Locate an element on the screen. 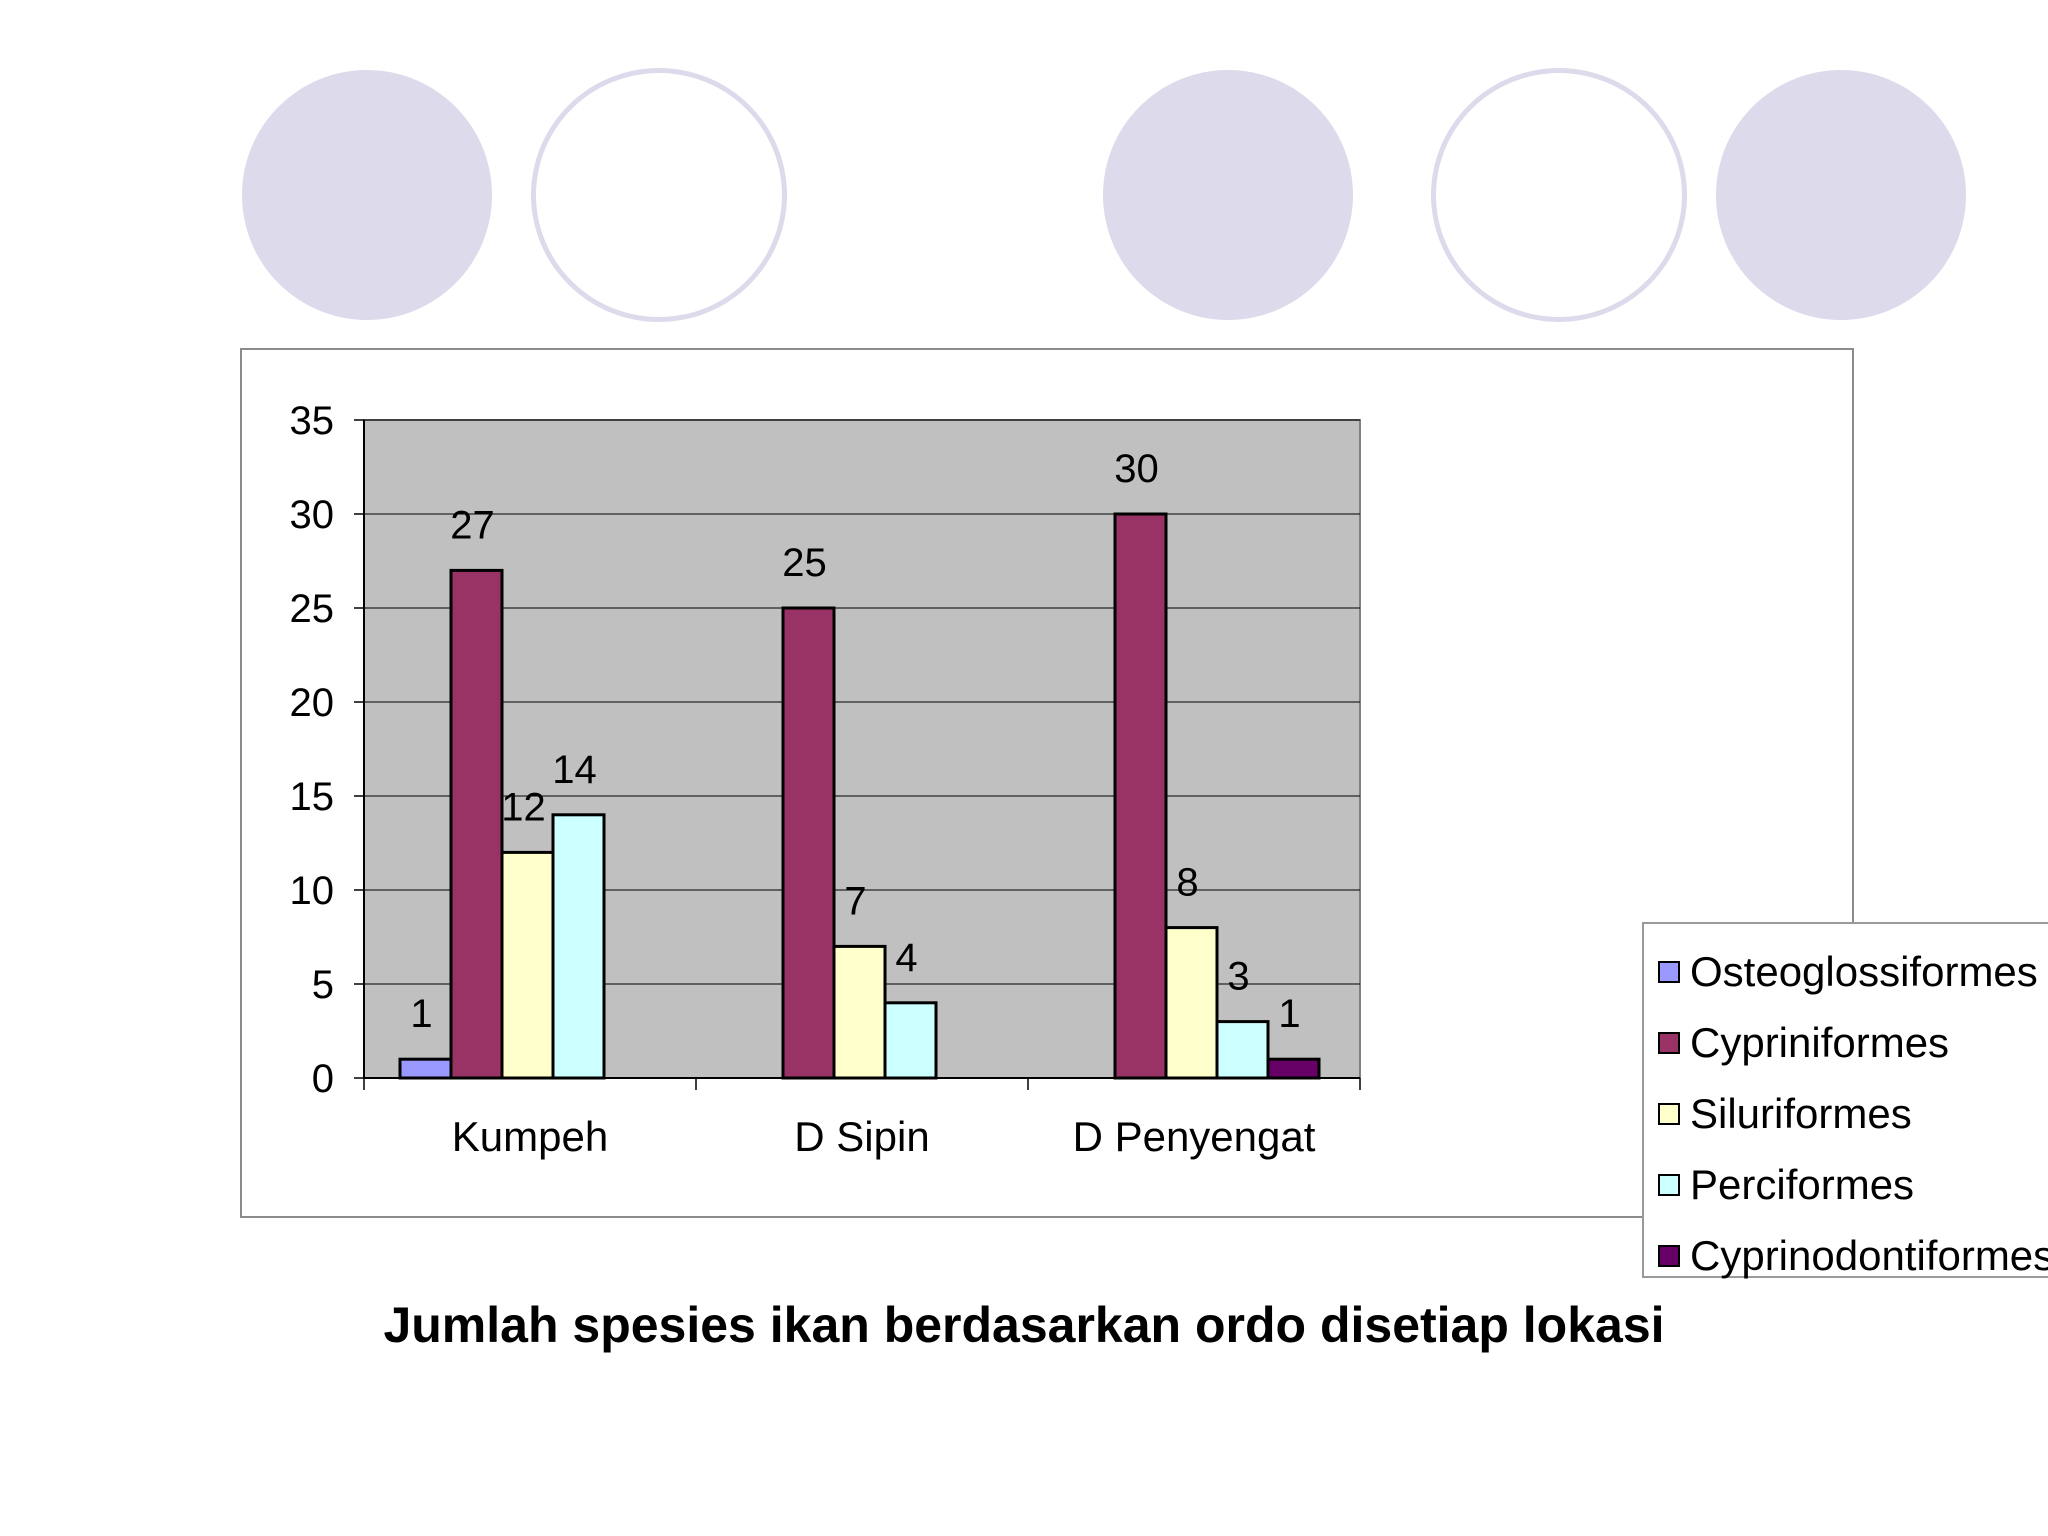 The height and width of the screenshot is (1536, 2048). y-tick-label: 15 is located at coordinates (312, 797).